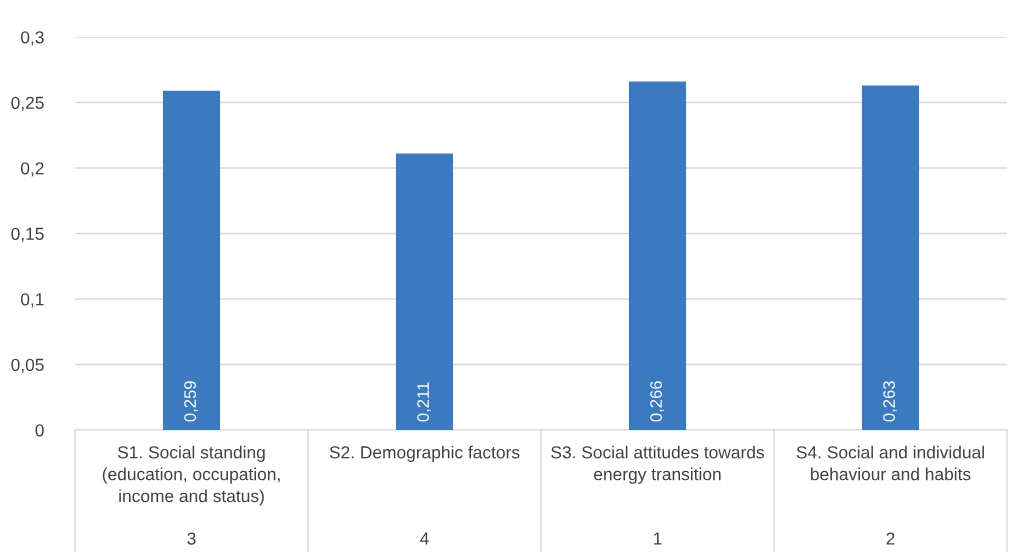 The width and height of the screenshot is (1016, 552). What do you see at coordinates (890, 463) in the screenshot?
I see `x-tick-label: S4. Social and individual behaviour and habits` at bounding box center [890, 463].